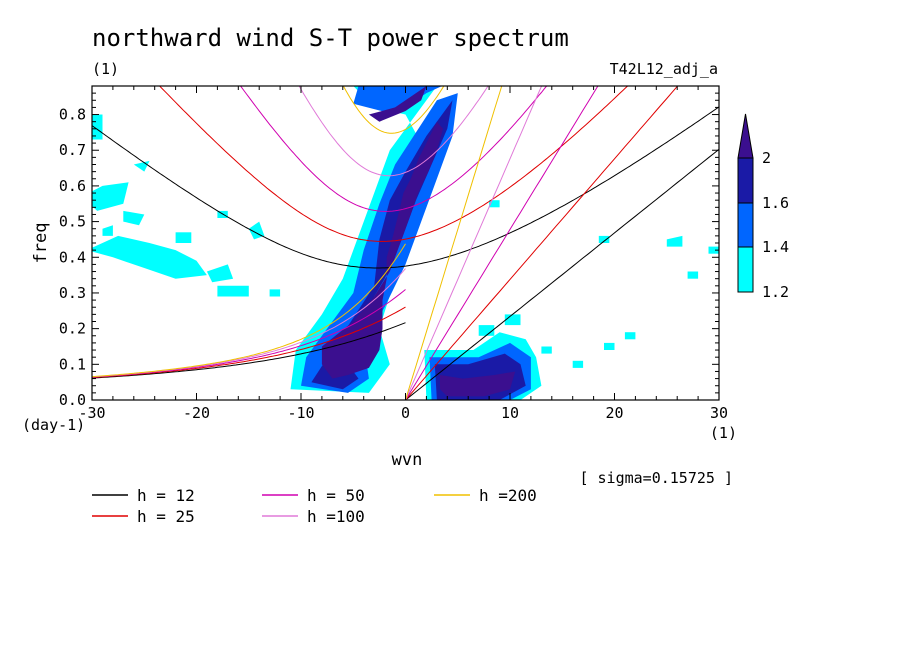 The width and height of the screenshot is (904, 654). Describe the element at coordinates (105, 69) in the screenshot. I see `chart-subtitle-left: (1)` at that location.